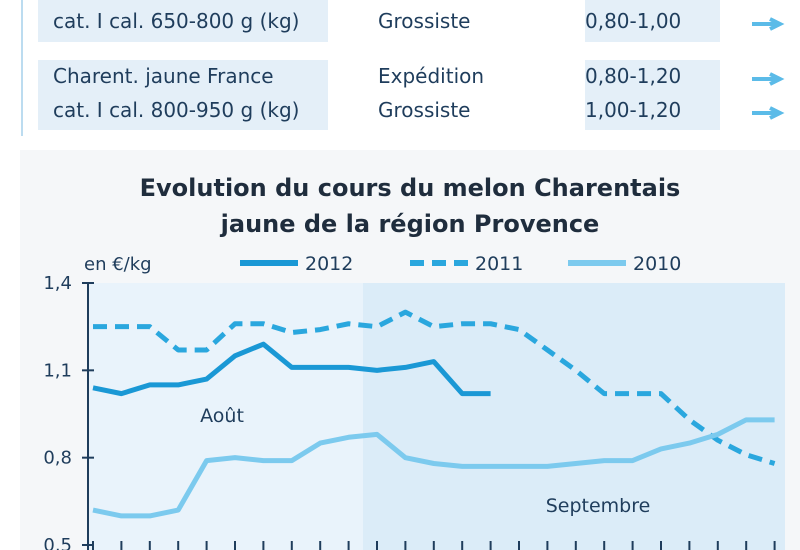  What do you see at coordinates (657, 264) in the screenshot?
I see `legend-label: 2010` at bounding box center [657, 264].